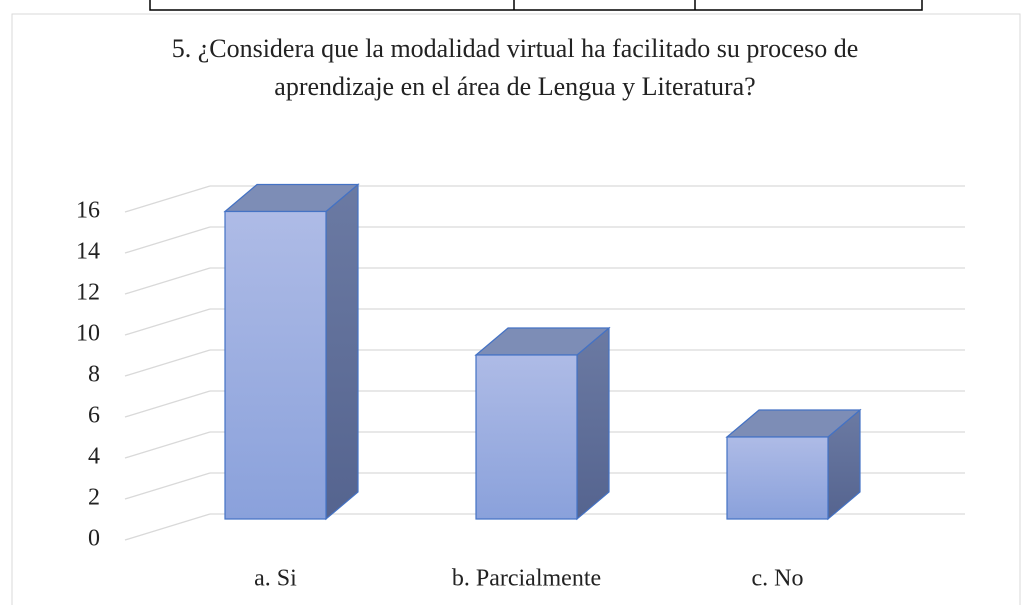  I want to click on y-tick-label: 14, so click(88, 252).